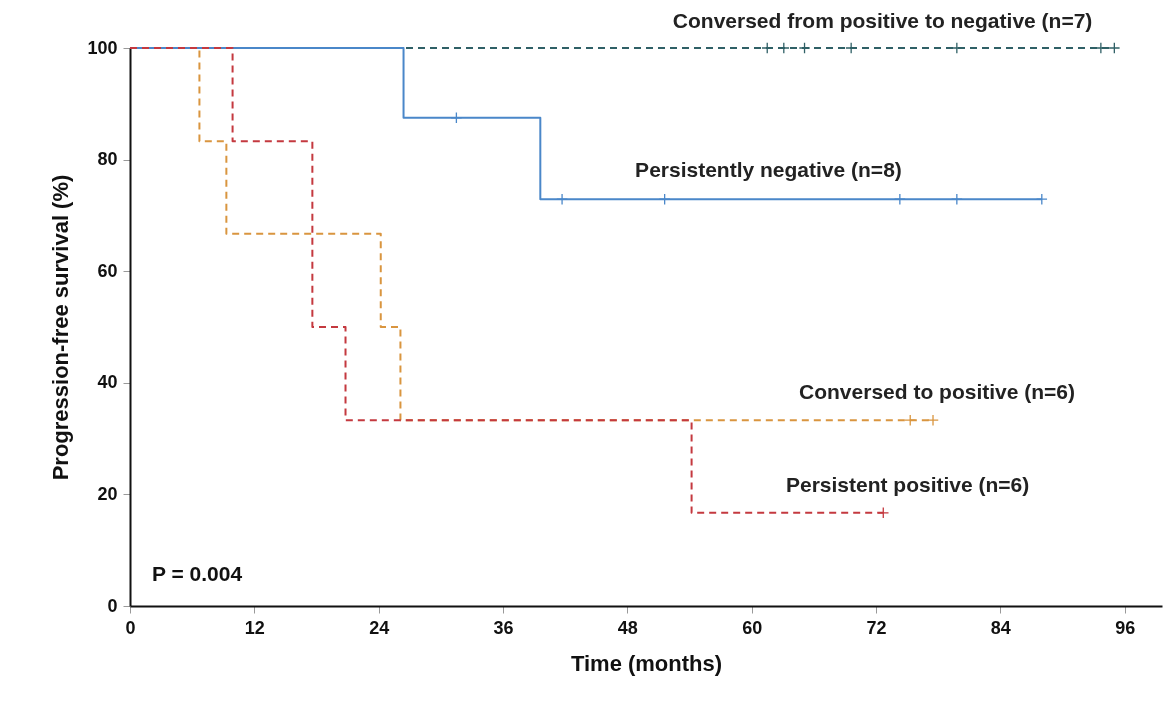  I want to click on y-tick-label: 20, so click(107, 493).